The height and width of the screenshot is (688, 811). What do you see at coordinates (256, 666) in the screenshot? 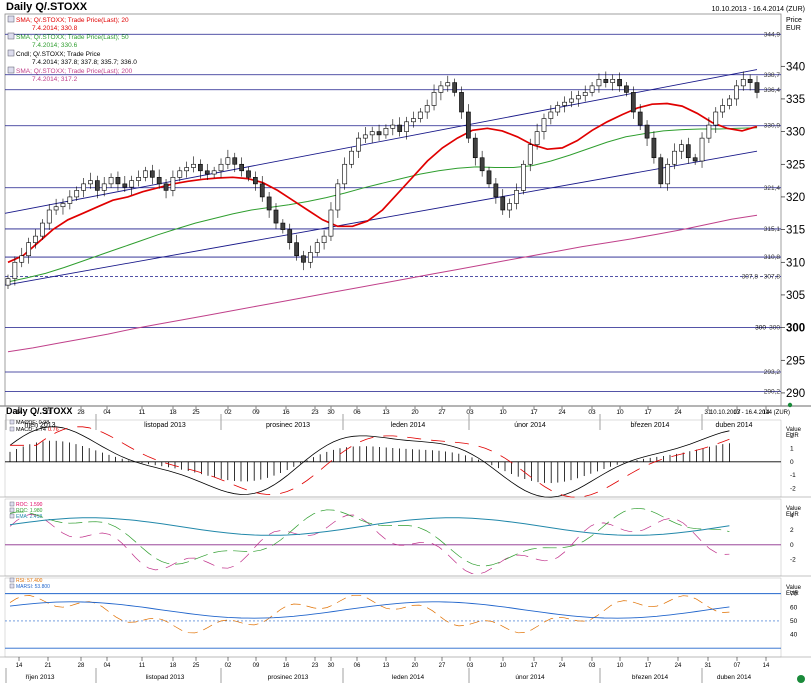
I see `bottom-date-label: 09` at bounding box center [256, 666].